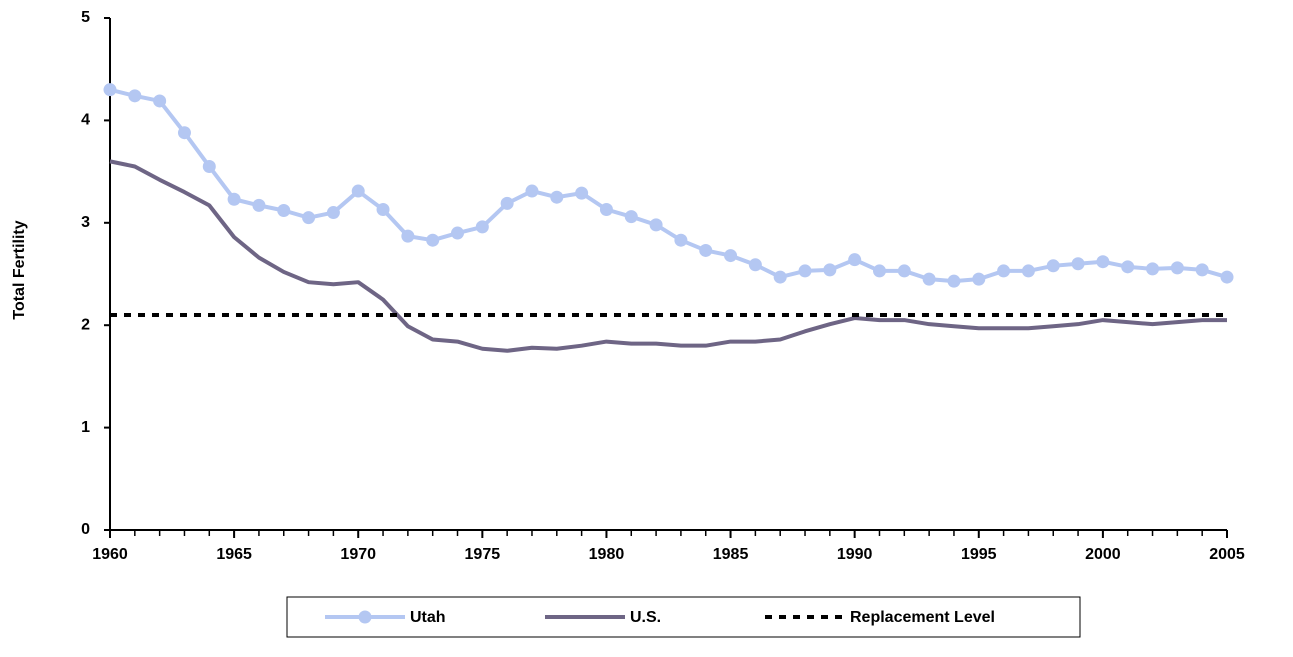  I want to click on legend-marker, so click(365, 617).